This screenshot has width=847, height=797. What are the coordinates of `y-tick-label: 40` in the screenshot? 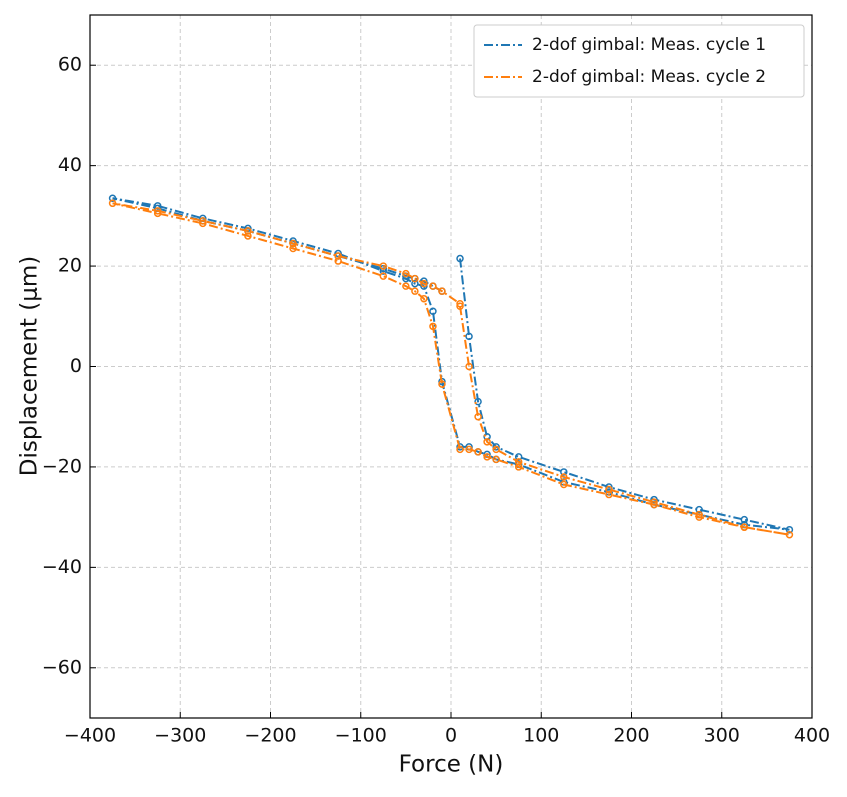 It's located at (70, 165).